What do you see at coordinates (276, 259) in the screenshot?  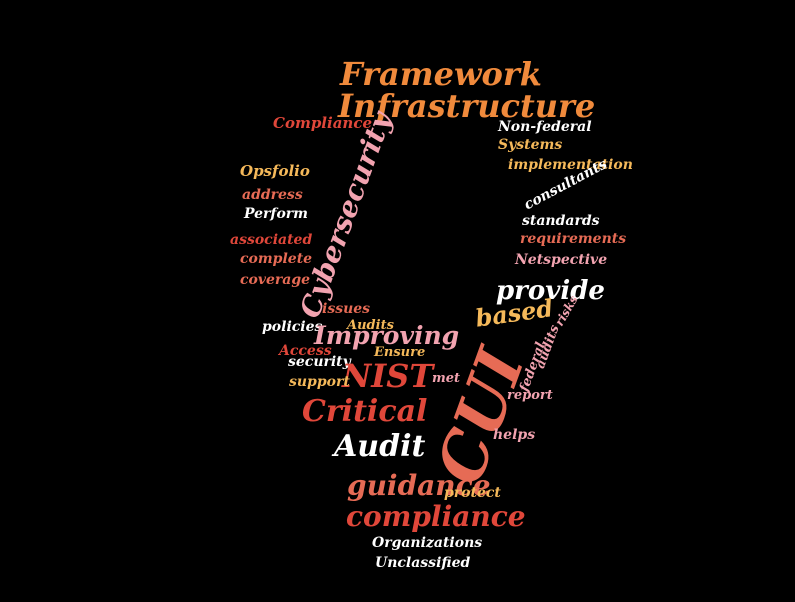 I see `word-complete: complete` at bounding box center [276, 259].